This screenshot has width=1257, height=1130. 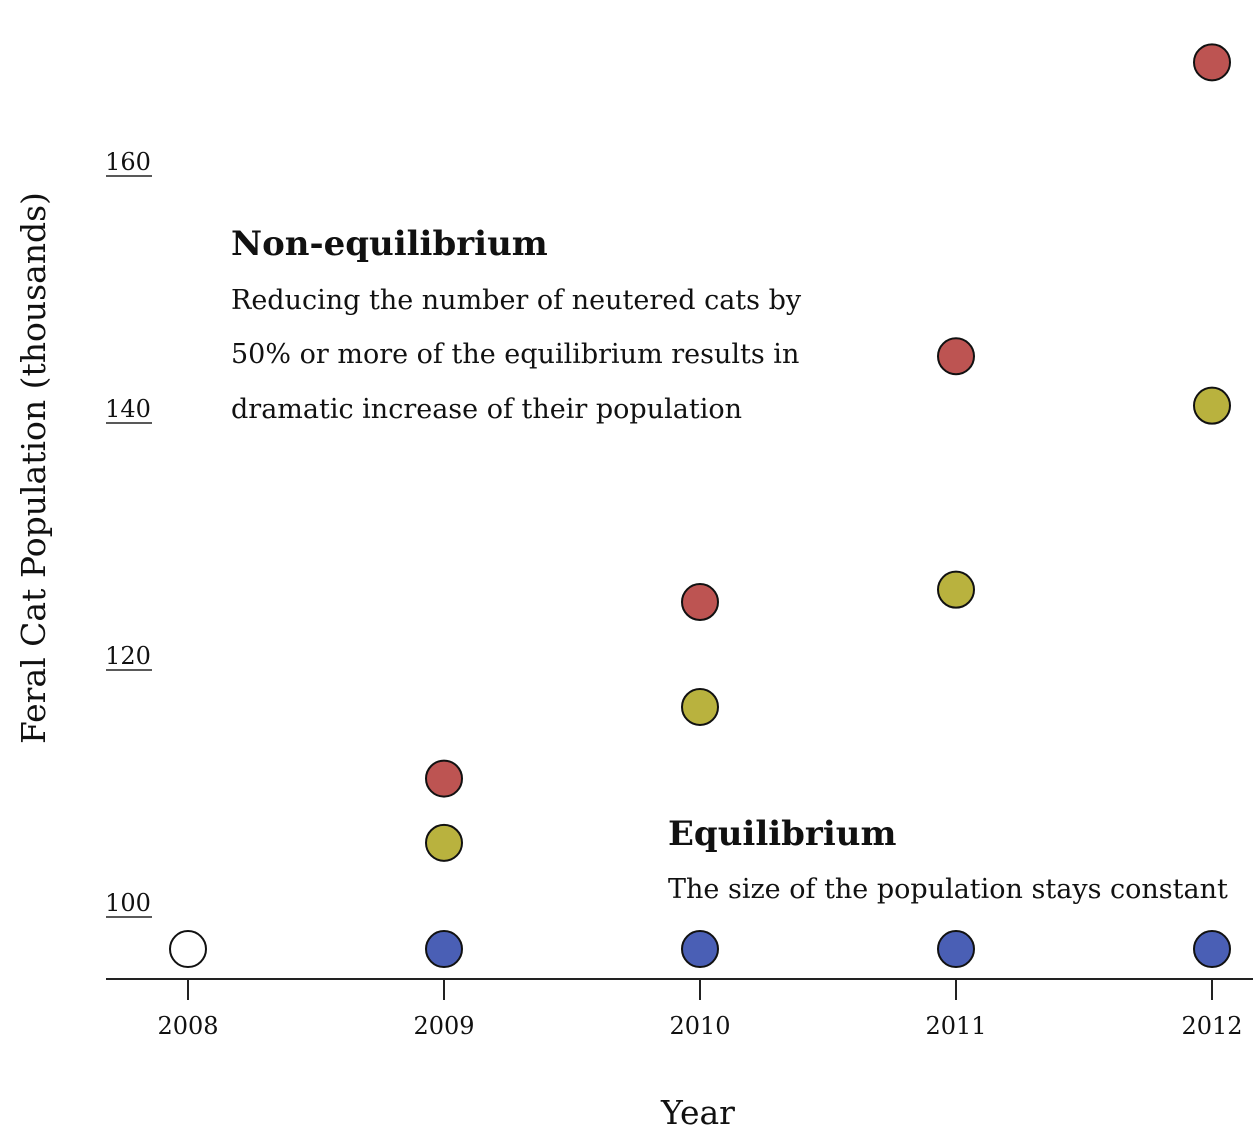 I want to click on y-tick-label: 140, so click(x=128, y=409).